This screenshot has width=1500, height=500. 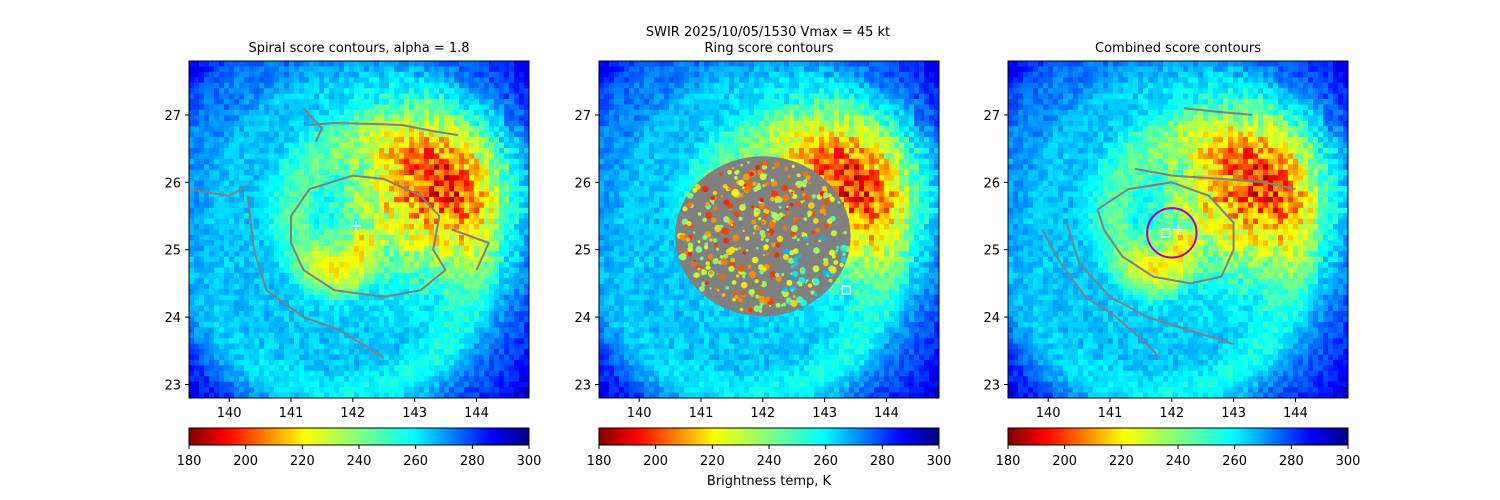 I want to click on center-fit-circle, so click(x=1172, y=233).